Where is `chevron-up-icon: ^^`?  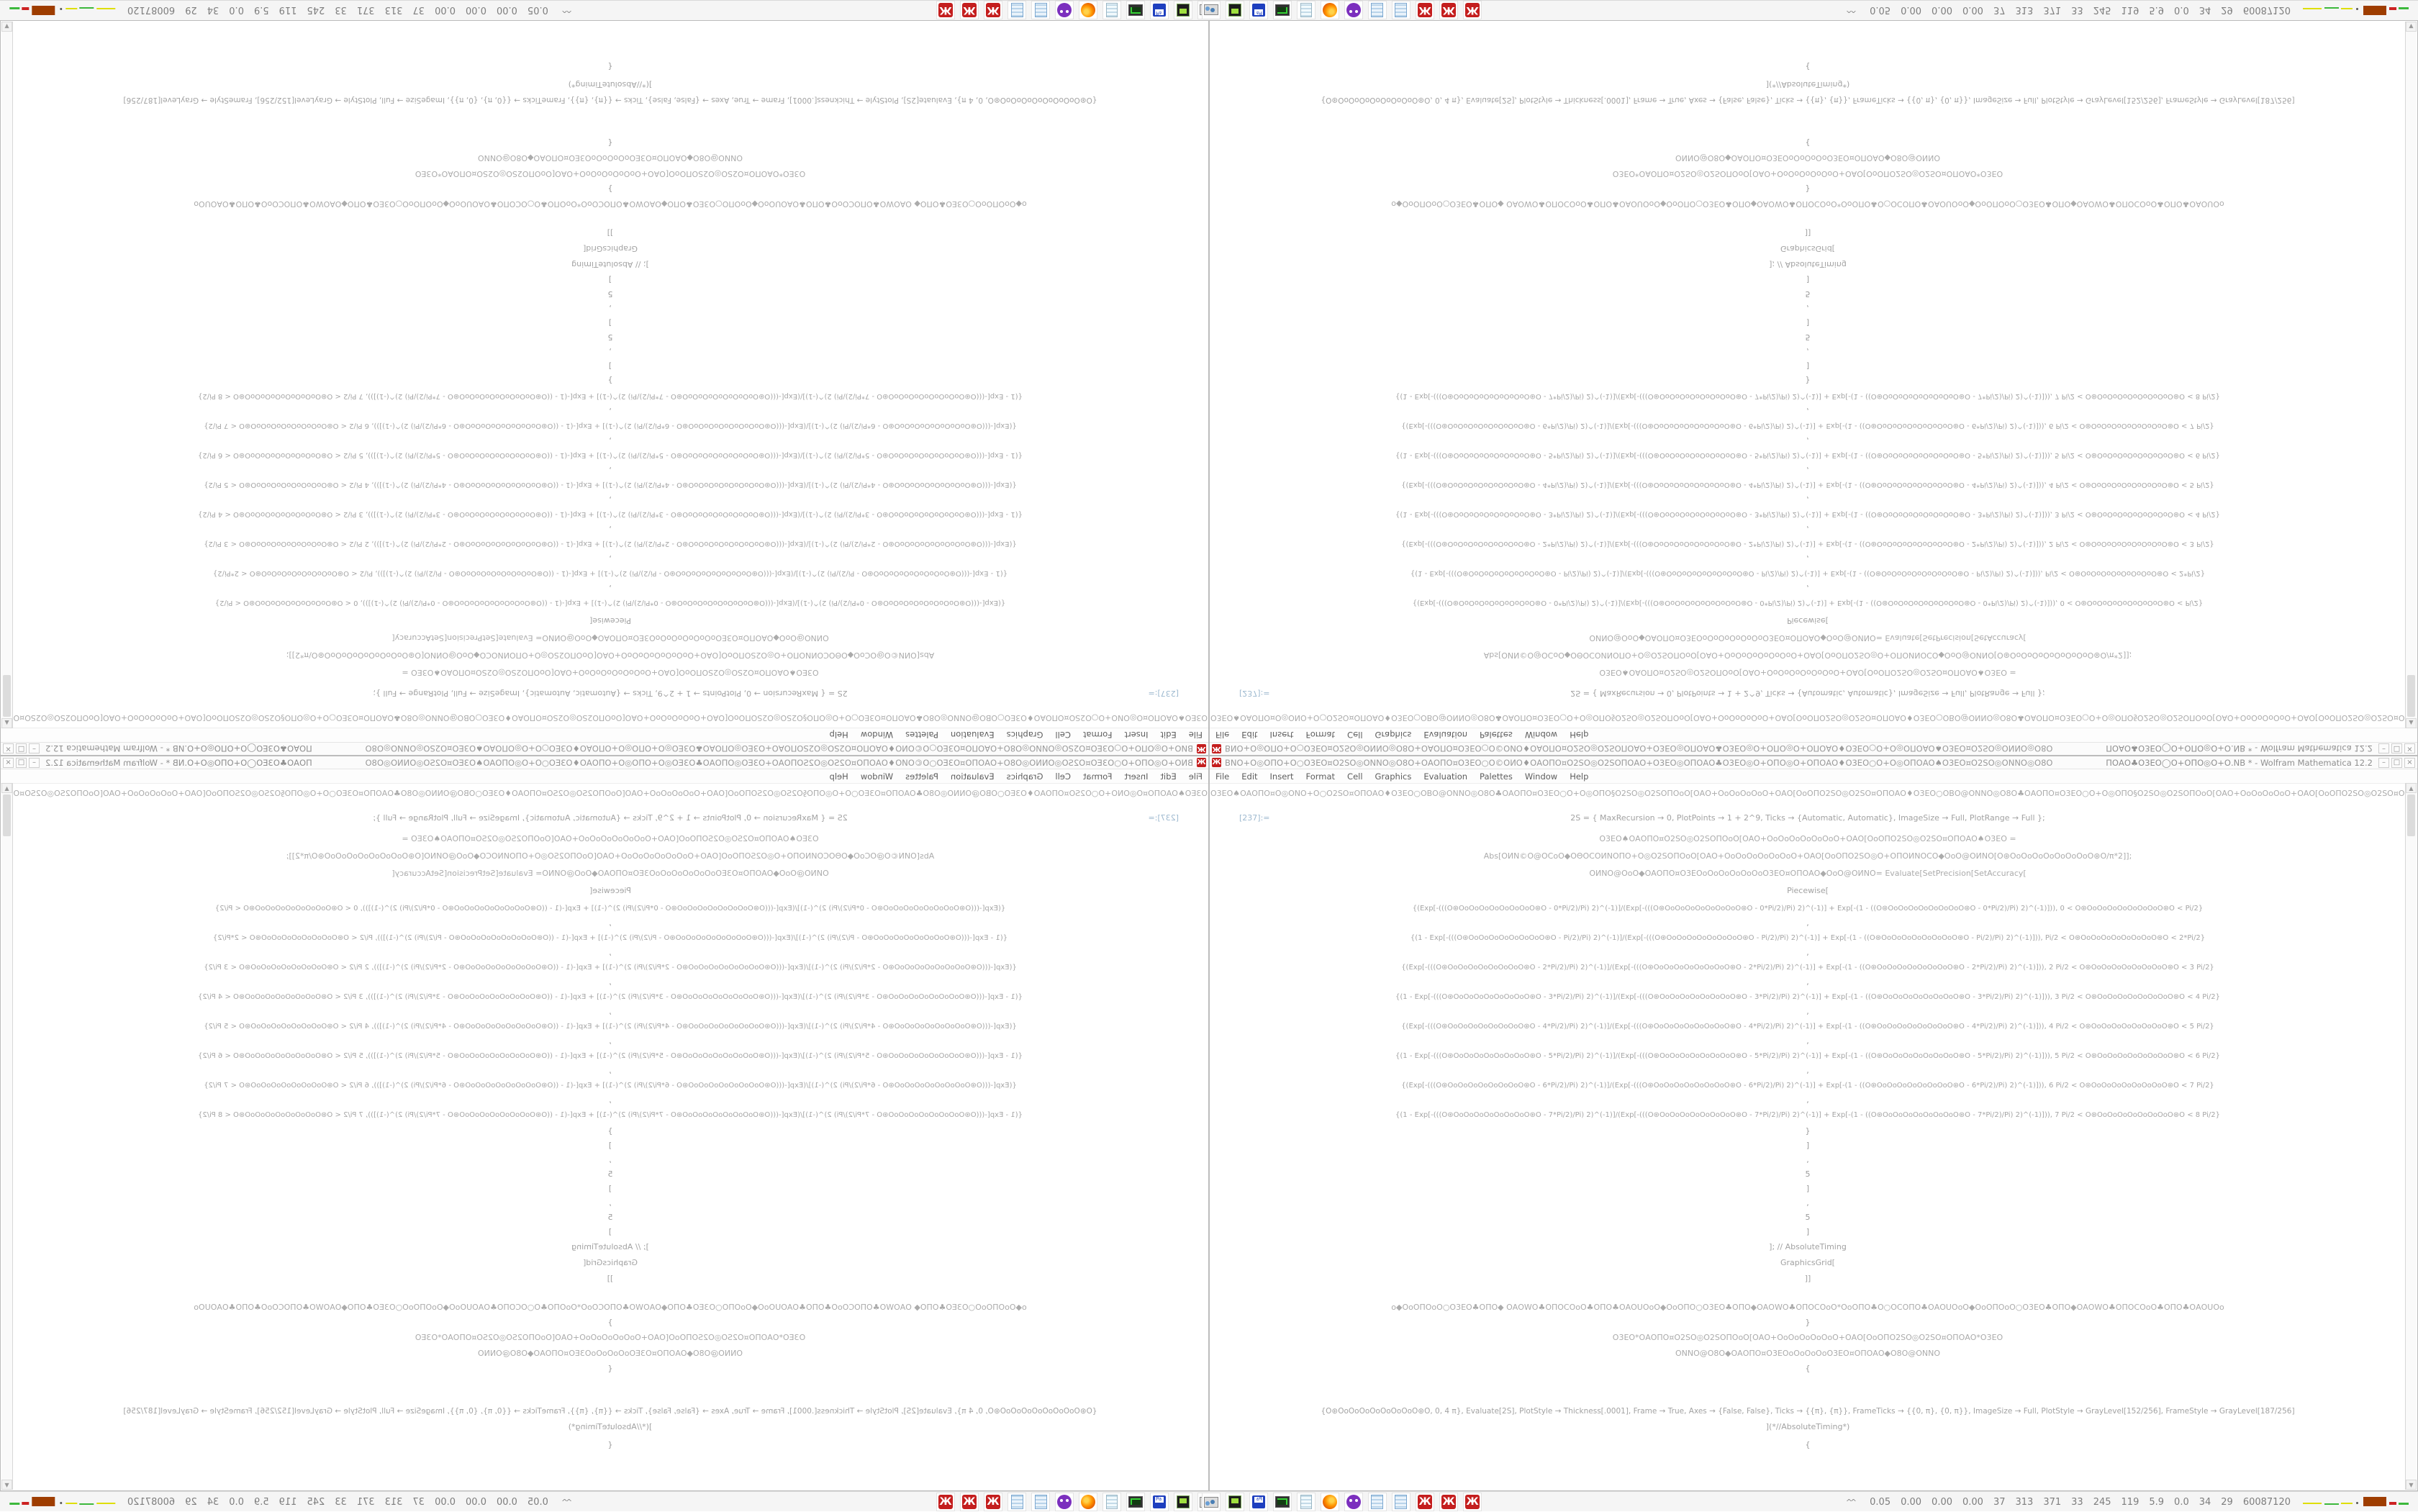
chevron-up-icon: ^^ is located at coordinates (1851, 1502).